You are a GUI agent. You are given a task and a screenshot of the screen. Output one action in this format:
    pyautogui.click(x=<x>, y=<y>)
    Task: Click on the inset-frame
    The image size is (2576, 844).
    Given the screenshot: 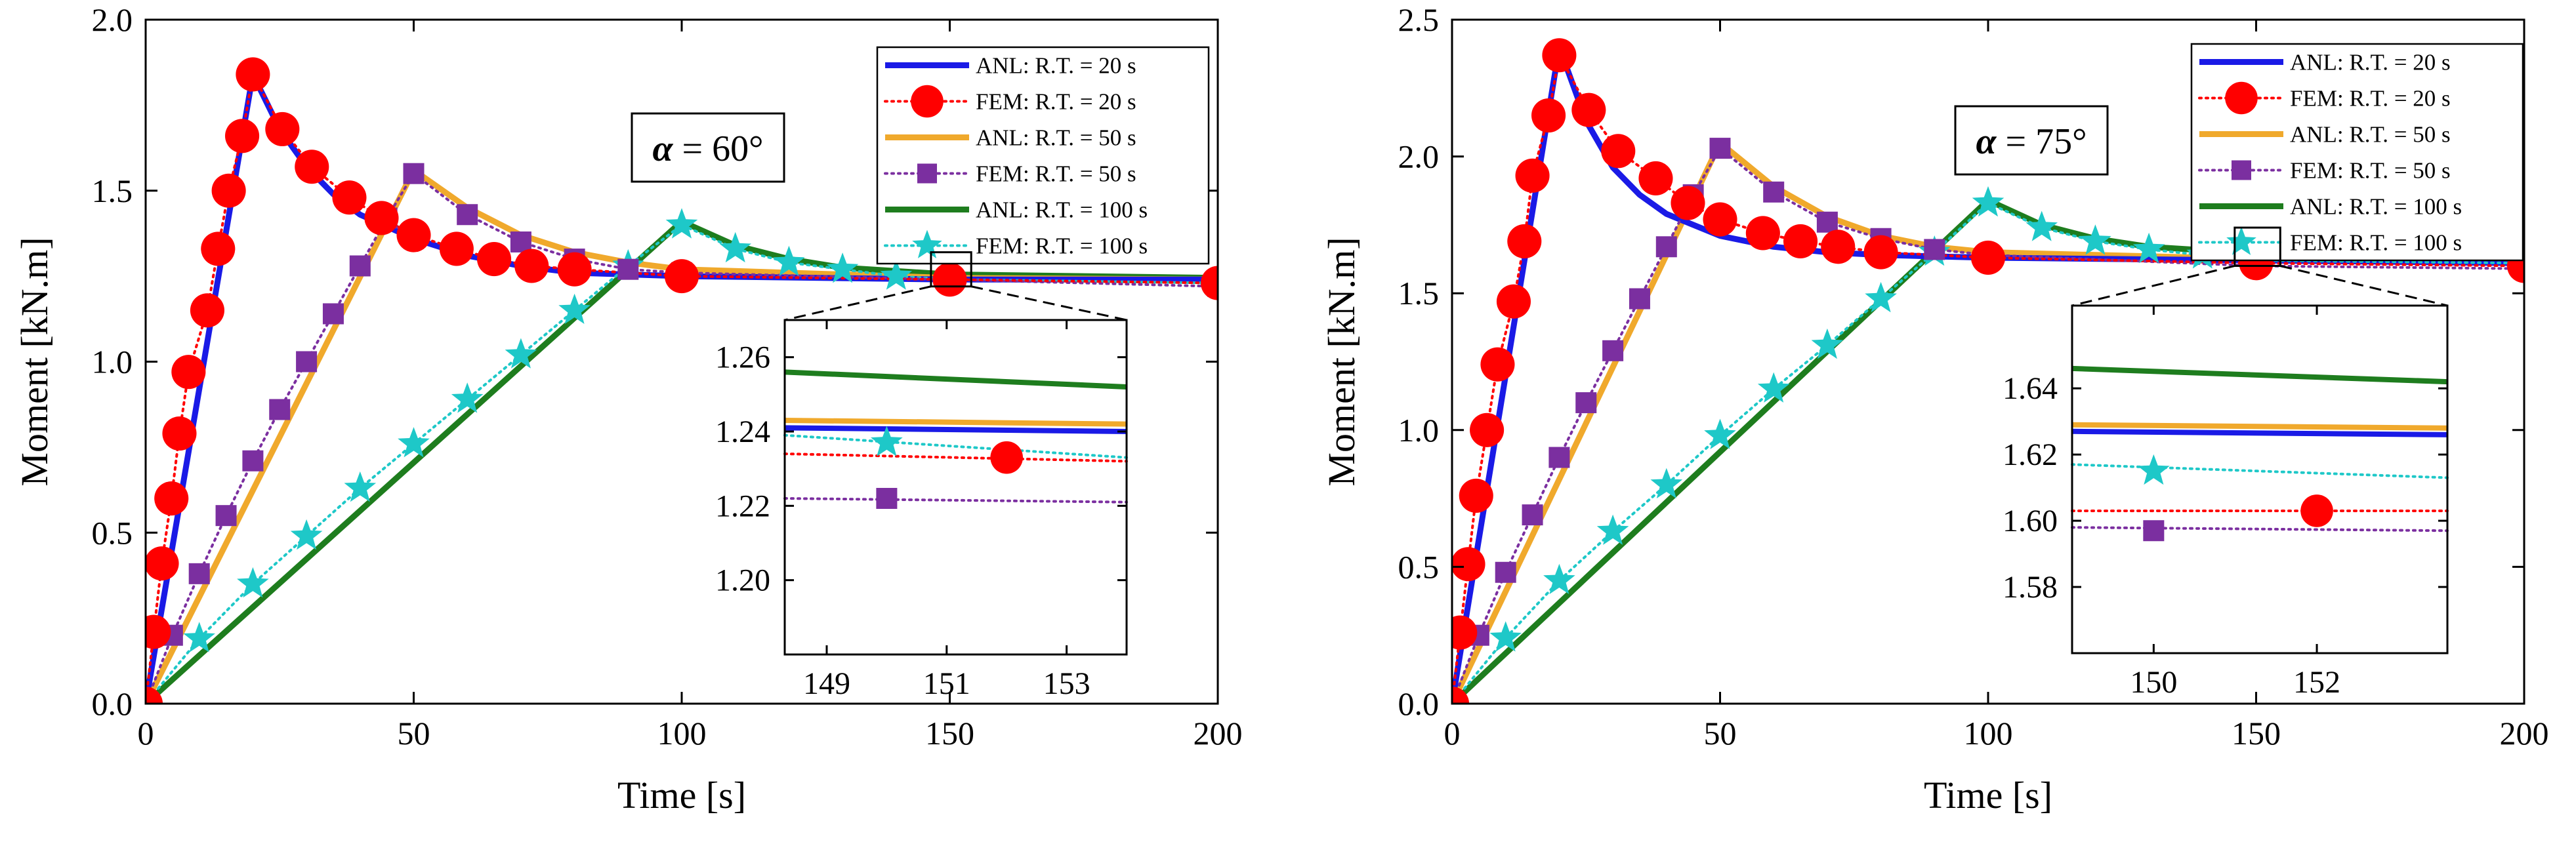 What is the action you would take?
    pyautogui.click(x=956, y=487)
    